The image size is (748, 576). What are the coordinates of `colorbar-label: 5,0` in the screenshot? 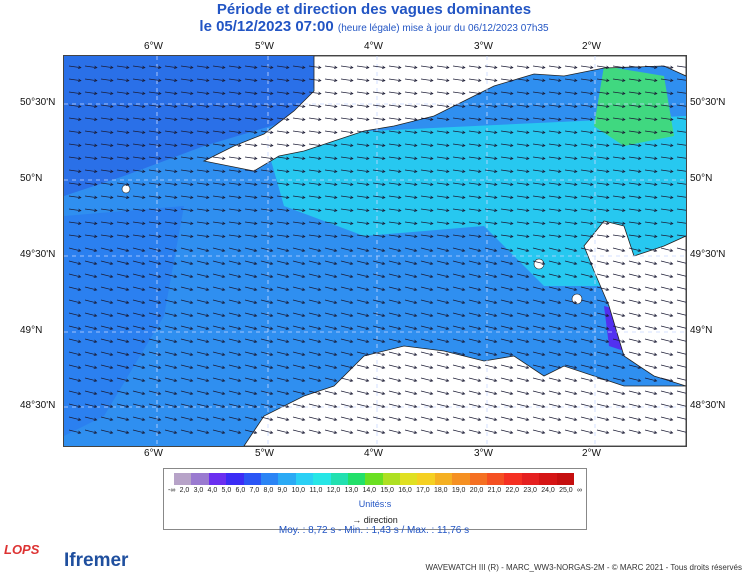 It's located at (226, 490).